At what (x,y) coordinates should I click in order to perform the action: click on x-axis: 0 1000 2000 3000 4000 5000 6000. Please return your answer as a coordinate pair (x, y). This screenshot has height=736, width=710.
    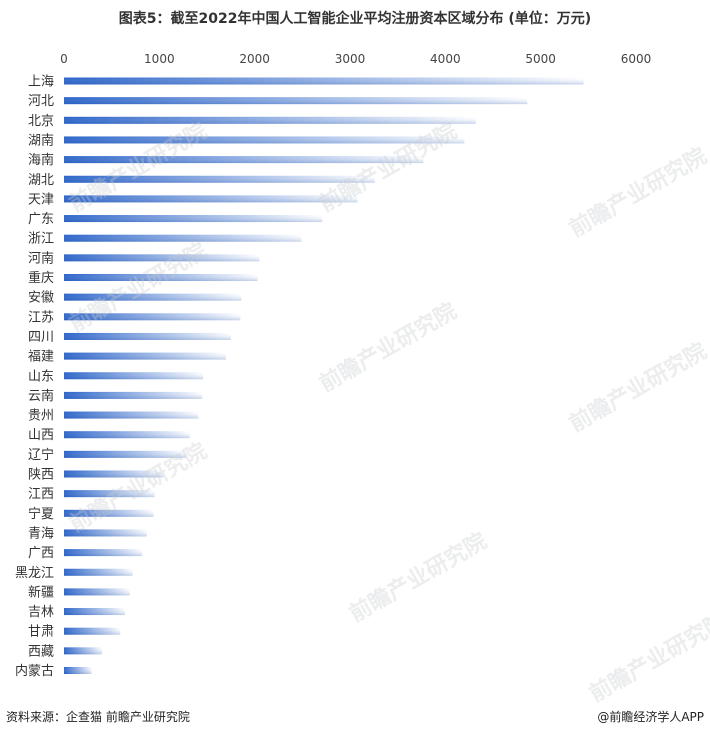
    Looking at the image, I should click on (355, 59).